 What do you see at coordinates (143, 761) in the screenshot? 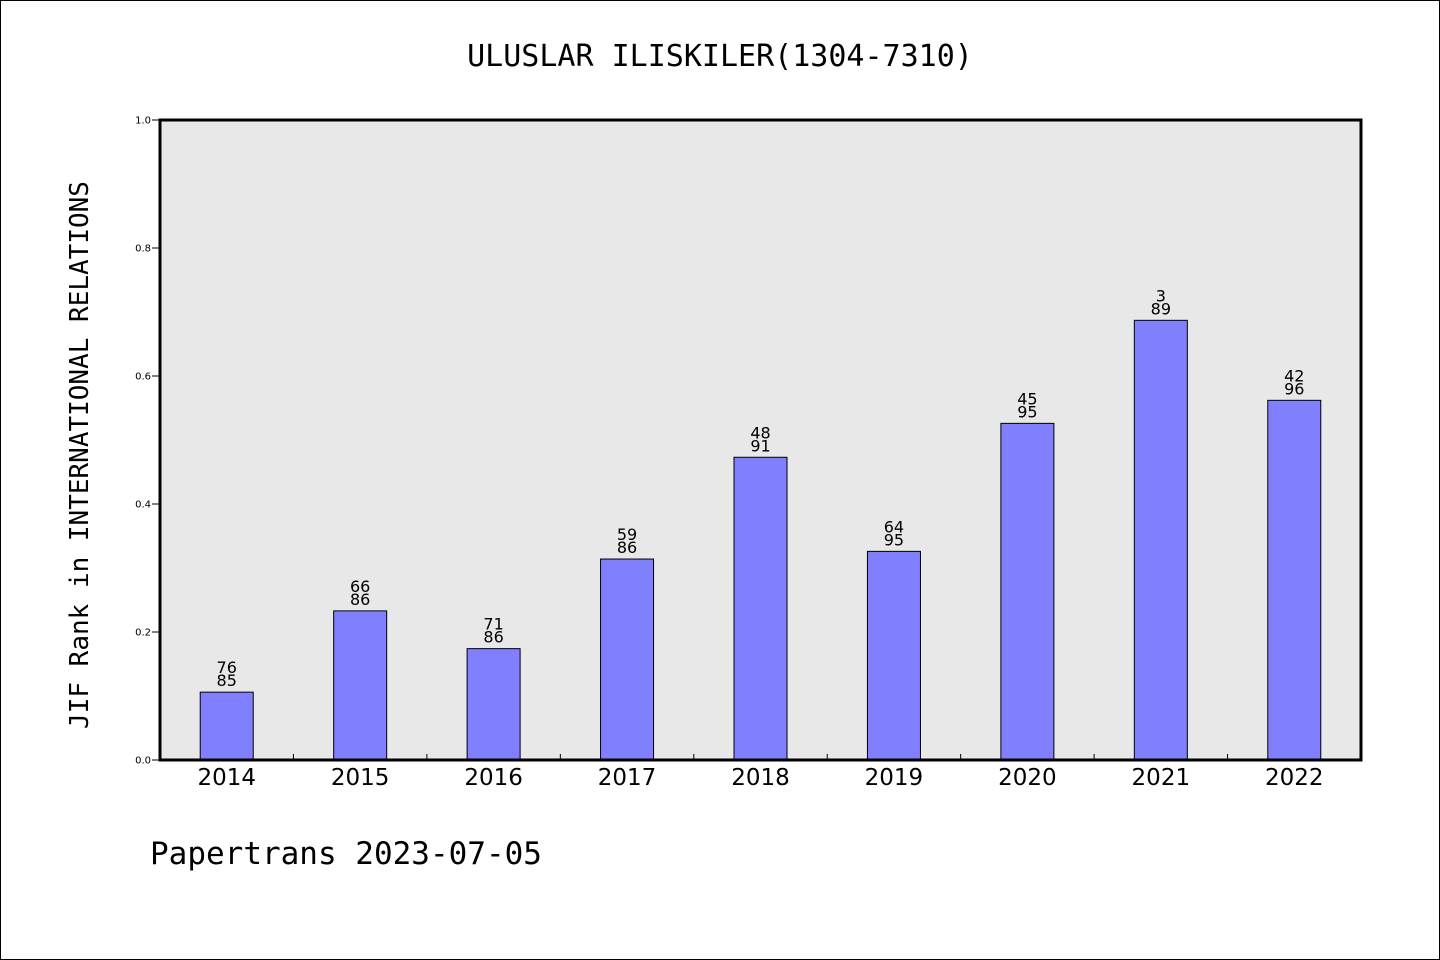
I see `y-tick-label: 0.0` at bounding box center [143, 761].